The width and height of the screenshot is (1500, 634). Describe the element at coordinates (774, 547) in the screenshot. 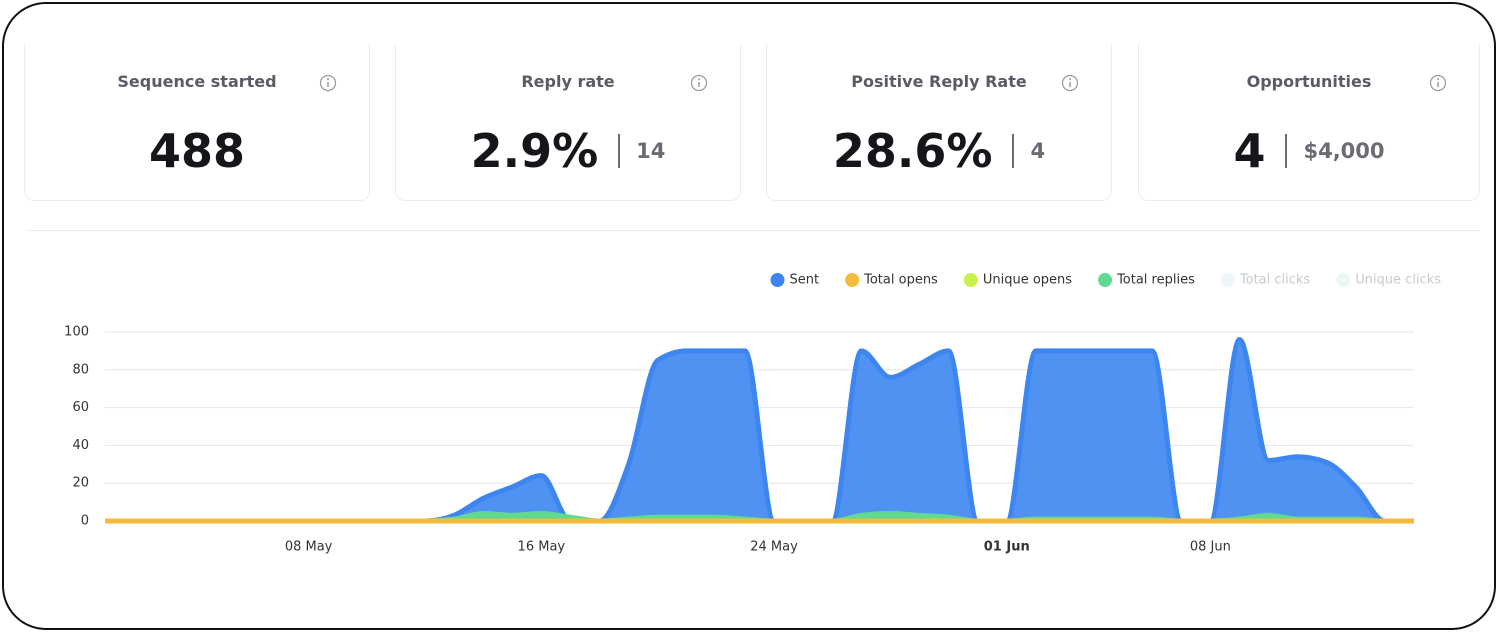

I see `x-tick-label: 24 May` at that location.